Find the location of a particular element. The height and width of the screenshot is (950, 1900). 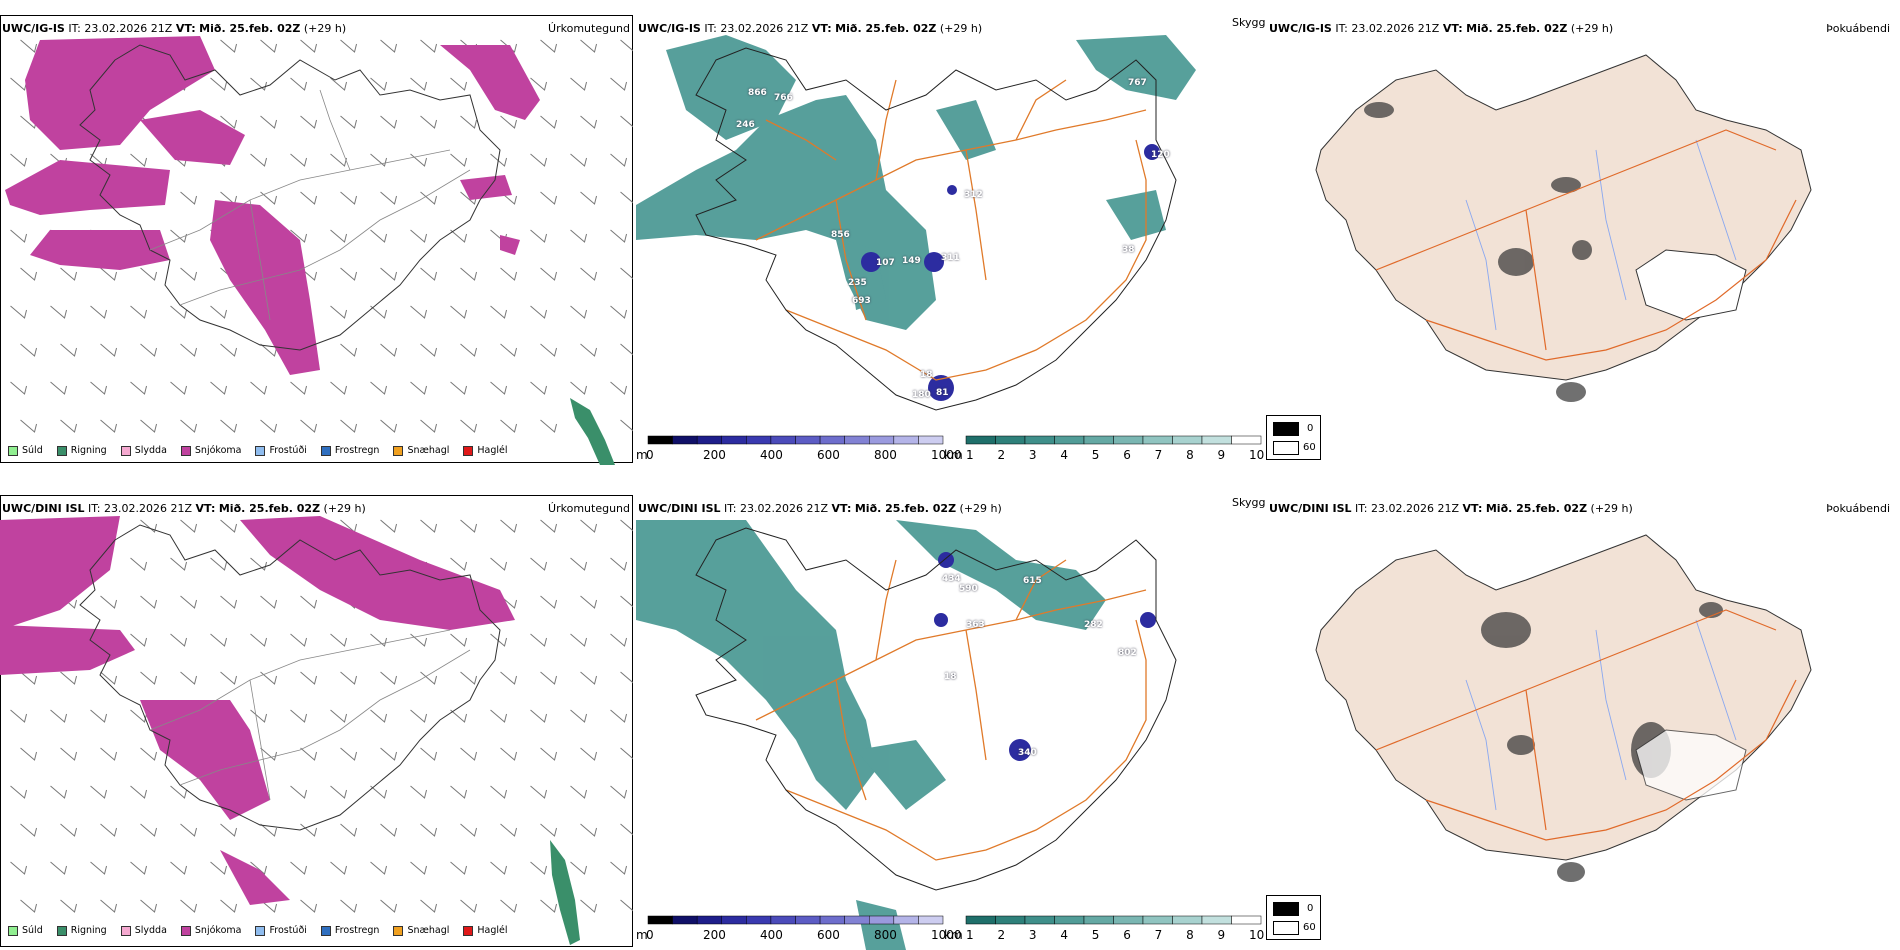

colorbar-tick: 200 is located at coordinates (714, 935).